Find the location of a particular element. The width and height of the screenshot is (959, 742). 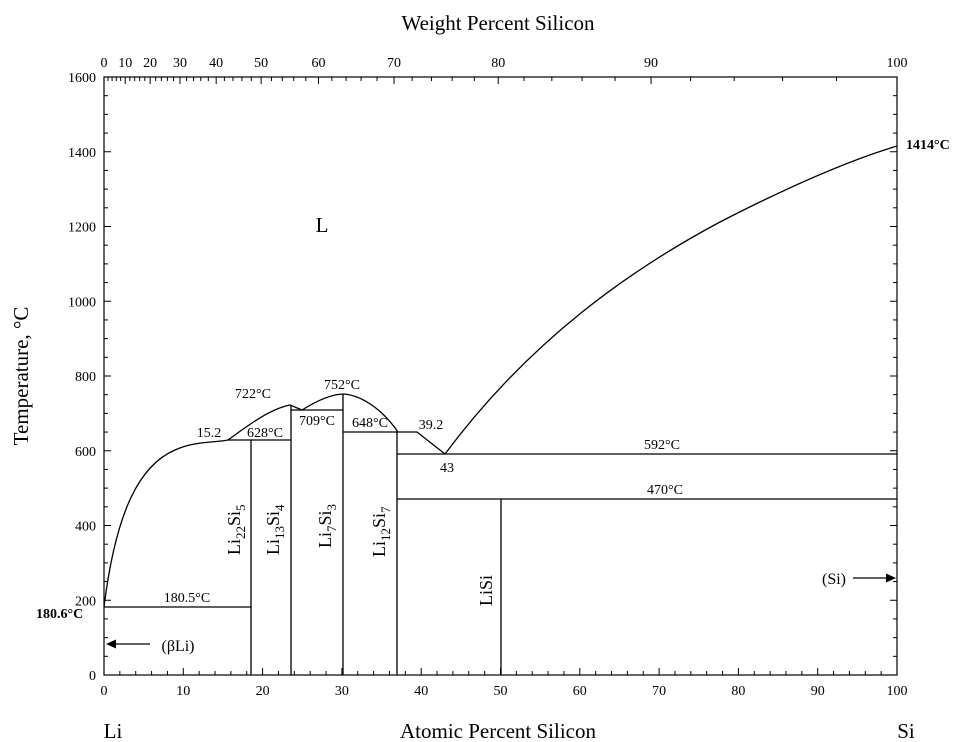

temp-470-label: 470°C is located at coordinates (665, 490).